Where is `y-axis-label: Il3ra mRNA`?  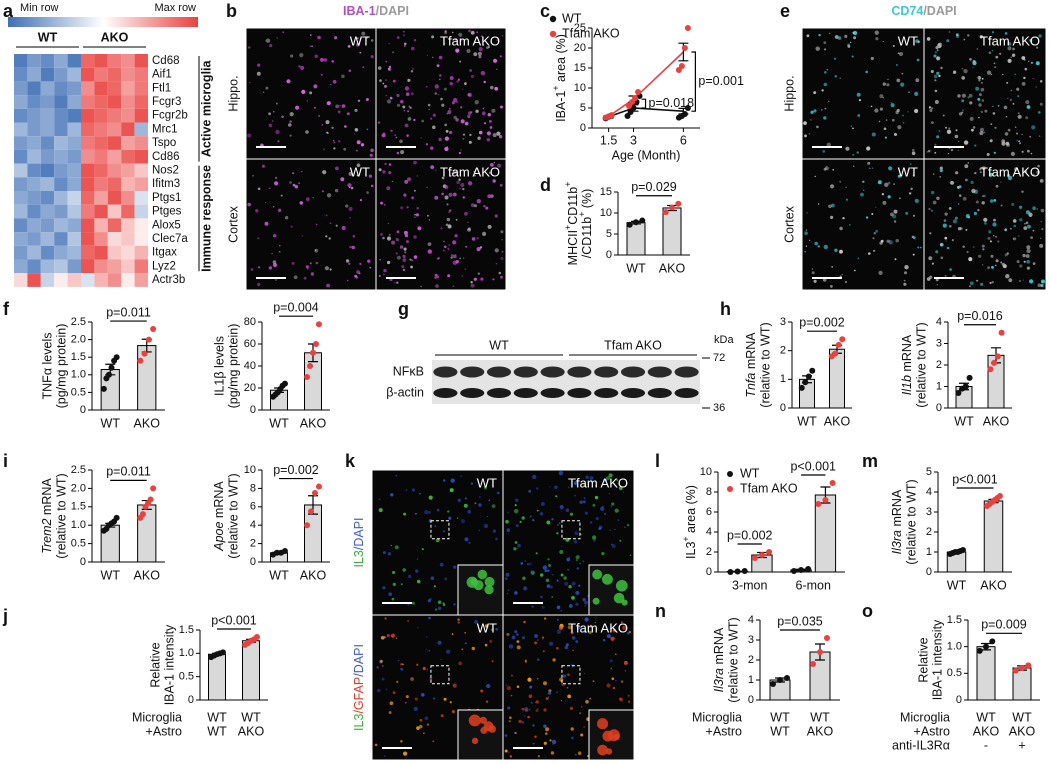 y-axis-label: Il3ra mRNA is located at coordinates (897, 521).